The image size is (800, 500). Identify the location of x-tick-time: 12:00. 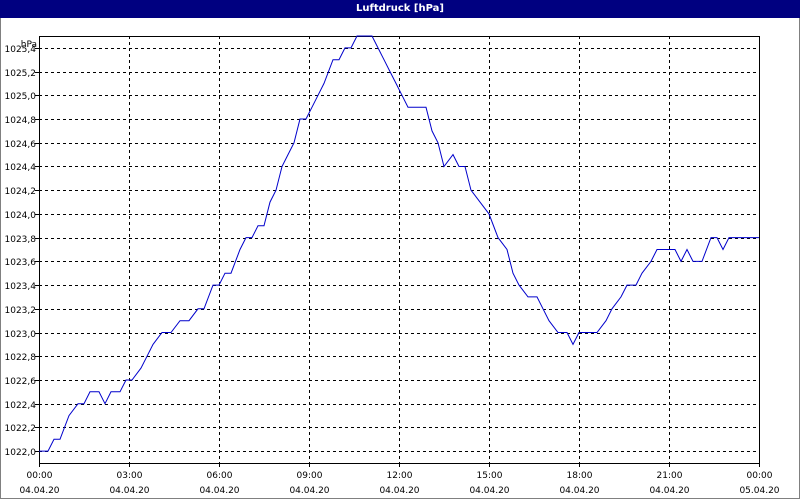
(400, 476).